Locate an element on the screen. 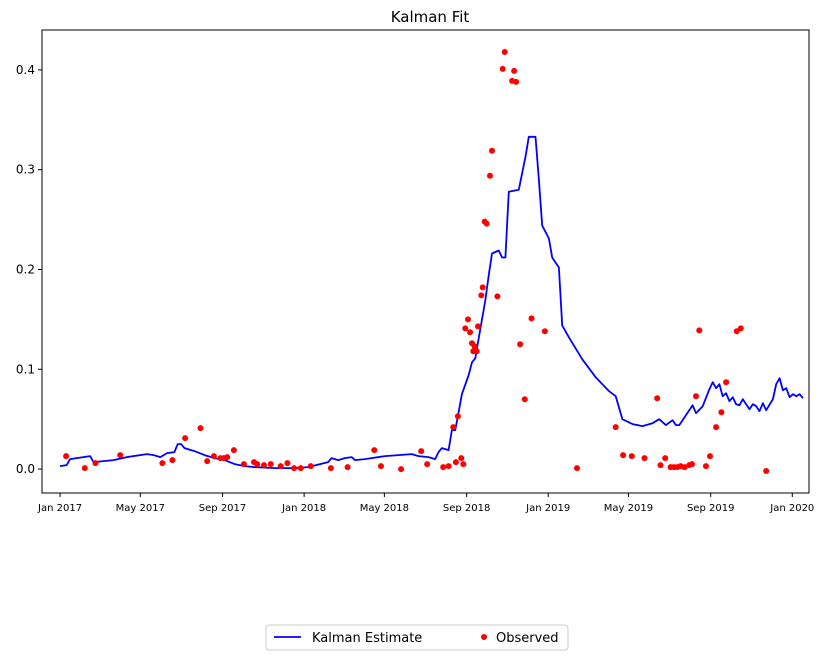  x-tick-label: Sep 2019 is located at coordinates (710, 508).